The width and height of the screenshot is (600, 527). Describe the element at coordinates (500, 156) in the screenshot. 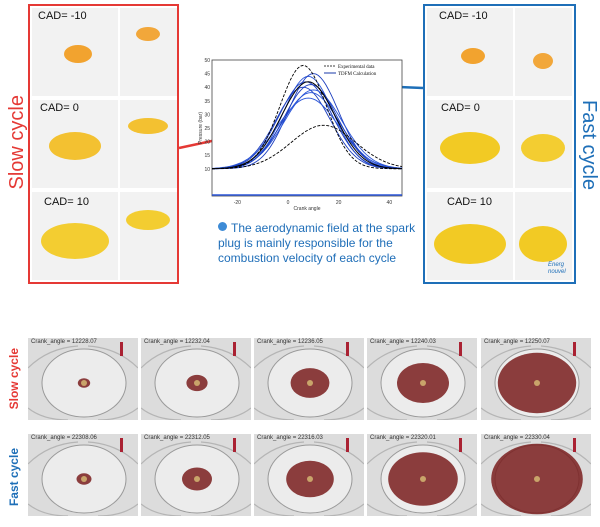

I see `fast-flame-blobs` at that location.